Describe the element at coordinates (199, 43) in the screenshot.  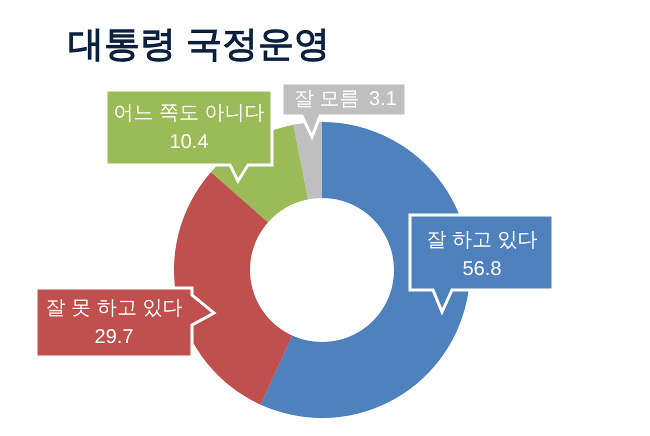
I see `chart-title: 대통령 국정운영` at that location.